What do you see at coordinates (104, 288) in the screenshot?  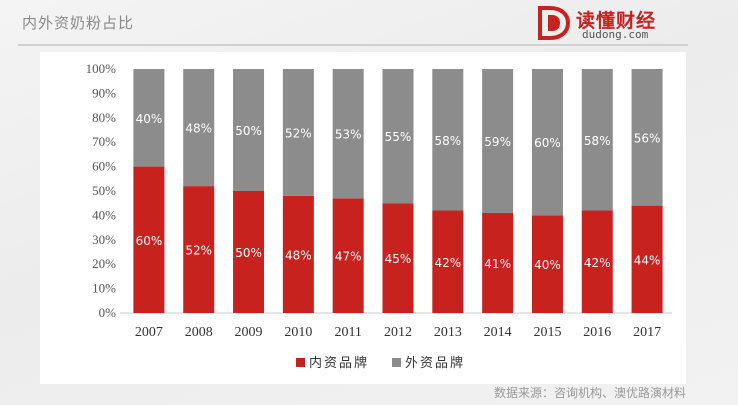 I see `y-tick-label: 10%` at bounding box center [104, 288].